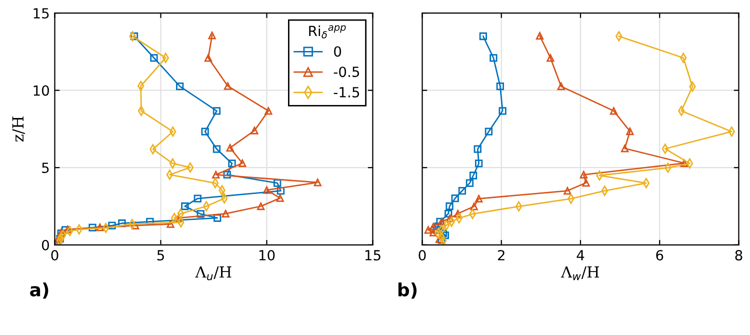 The image size is (750, 335). Describe the element at coordinates (267, 255) in the screenshot. I see `x-tick-label: 10` at that location.